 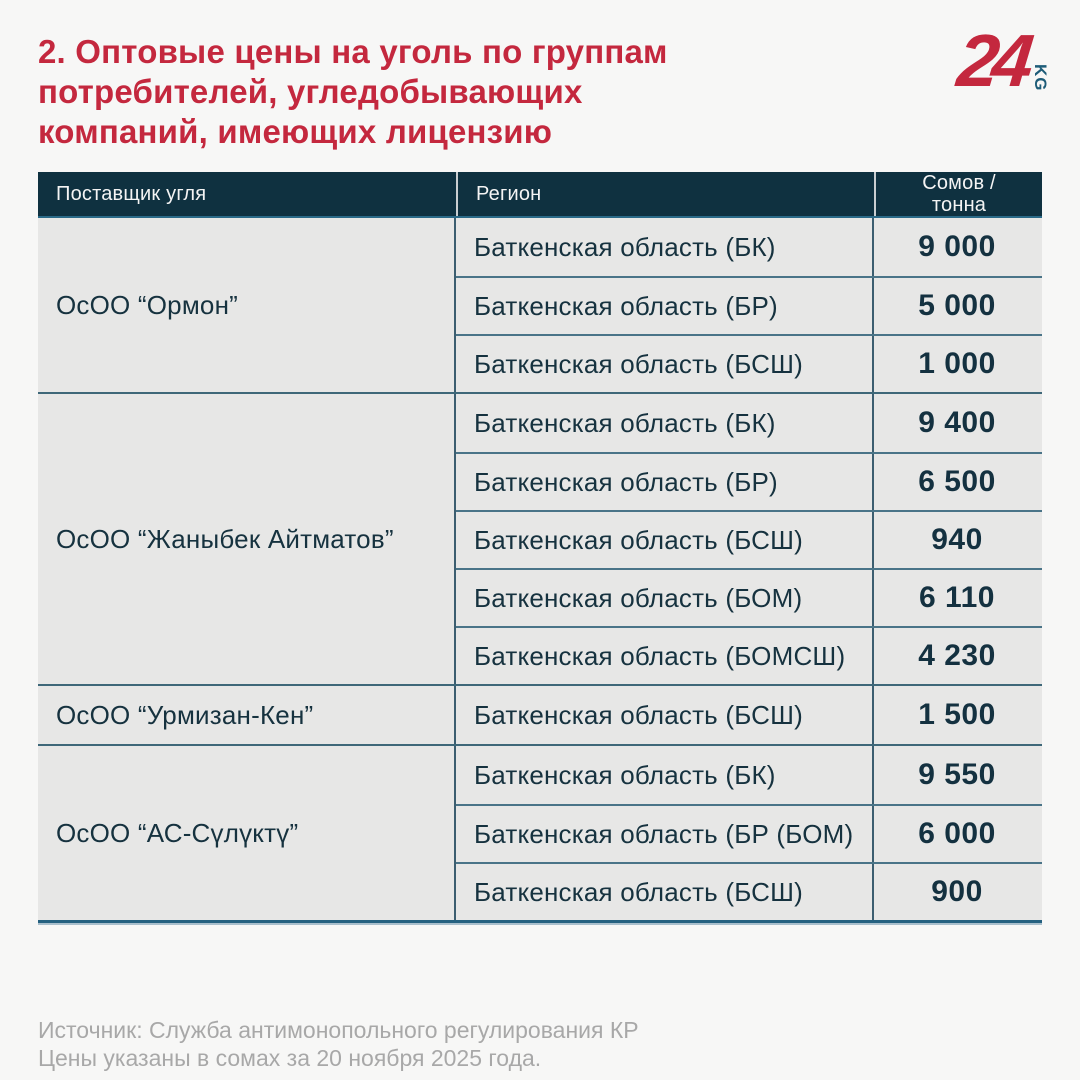 I want to click on table-row: Баткенская область (БР) 5 000, so click(x=749, y=305).